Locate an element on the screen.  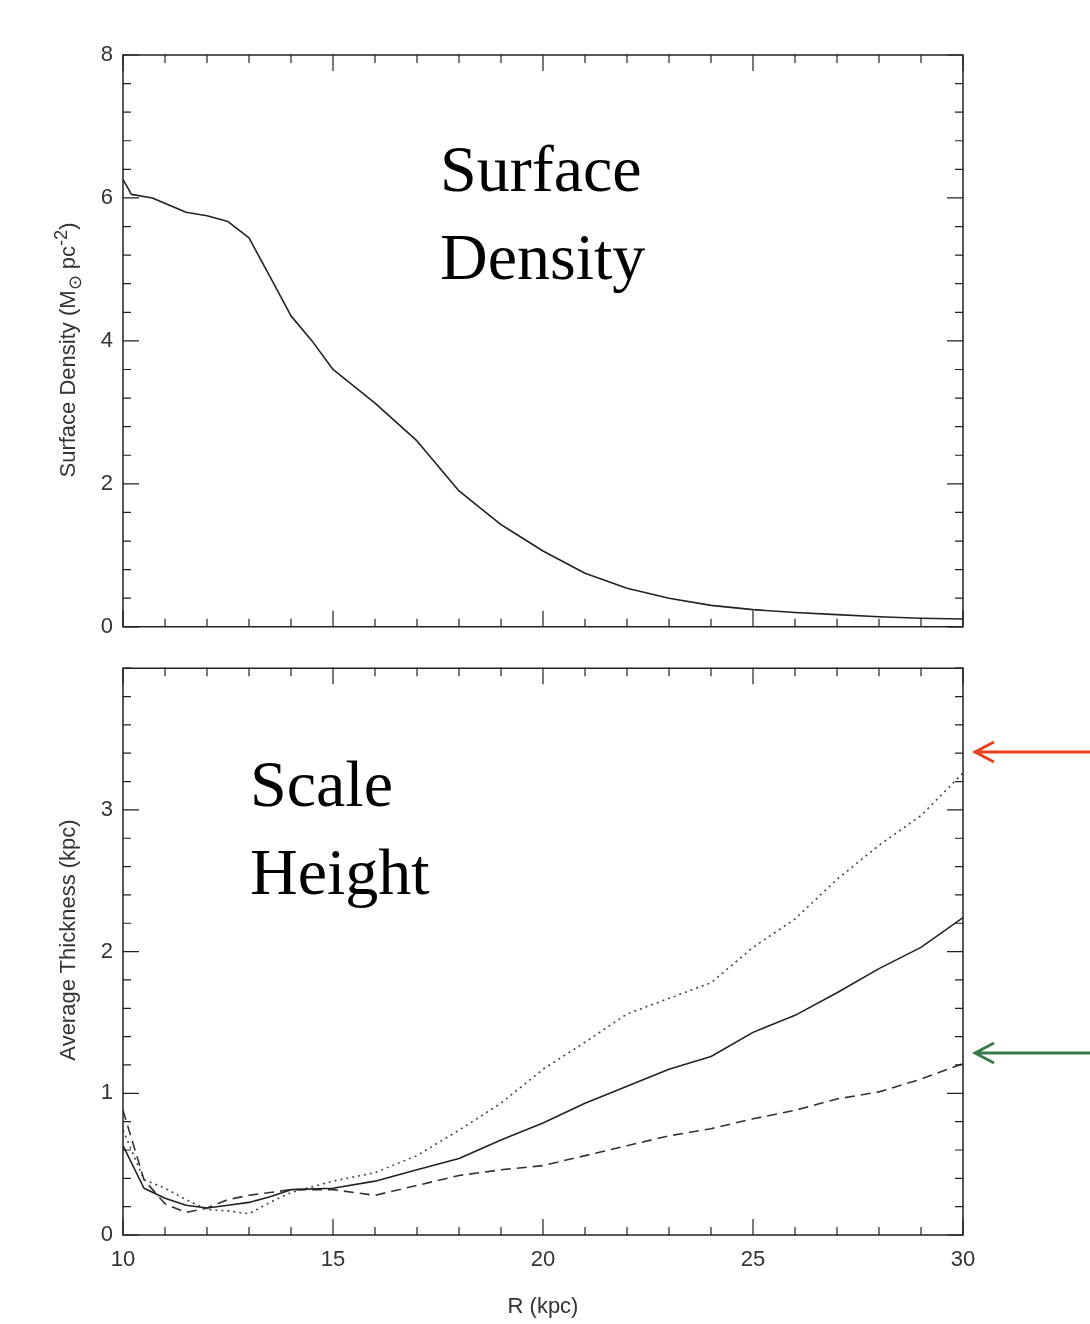
y-tick-label: 3 is located at coordinates (106, 808).